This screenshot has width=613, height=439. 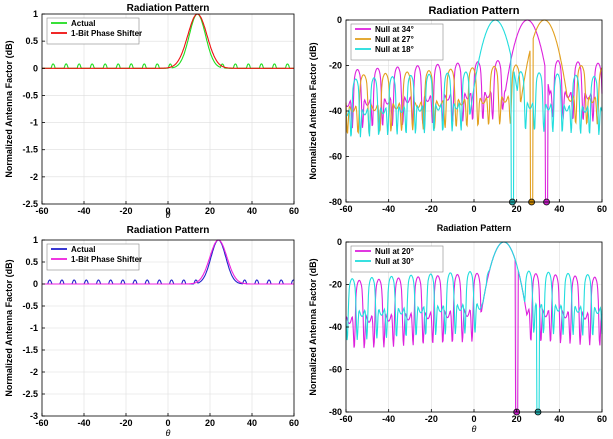 I want to click on legend-label: Null at 18°, so click(x=394, y=49).